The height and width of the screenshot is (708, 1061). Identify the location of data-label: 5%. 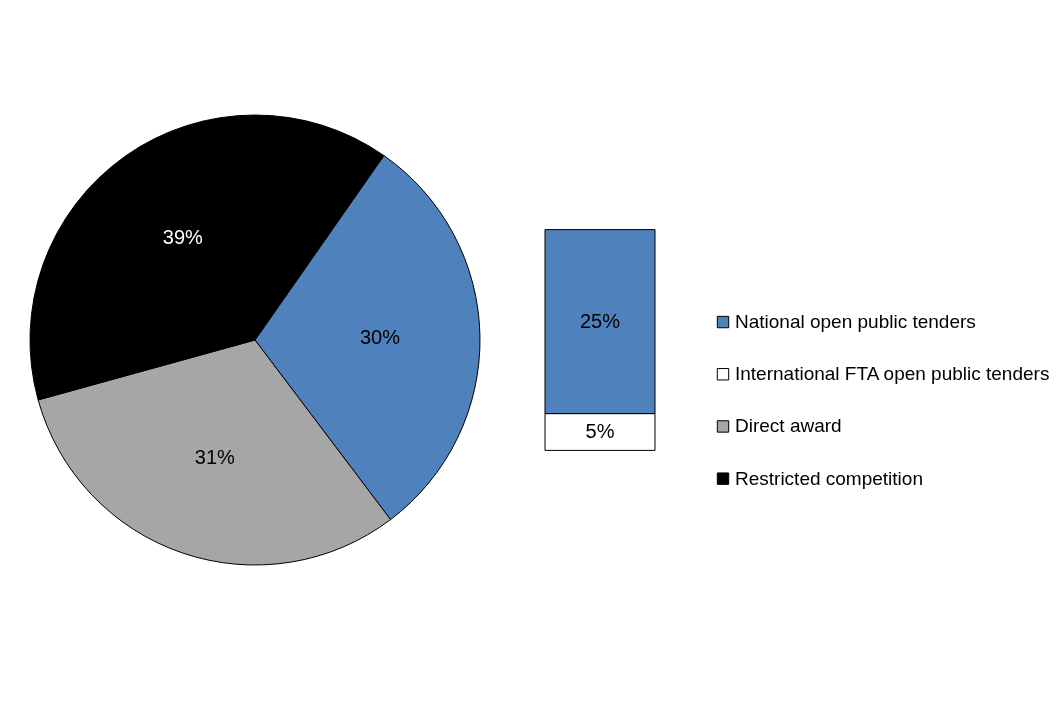
(600, 431).